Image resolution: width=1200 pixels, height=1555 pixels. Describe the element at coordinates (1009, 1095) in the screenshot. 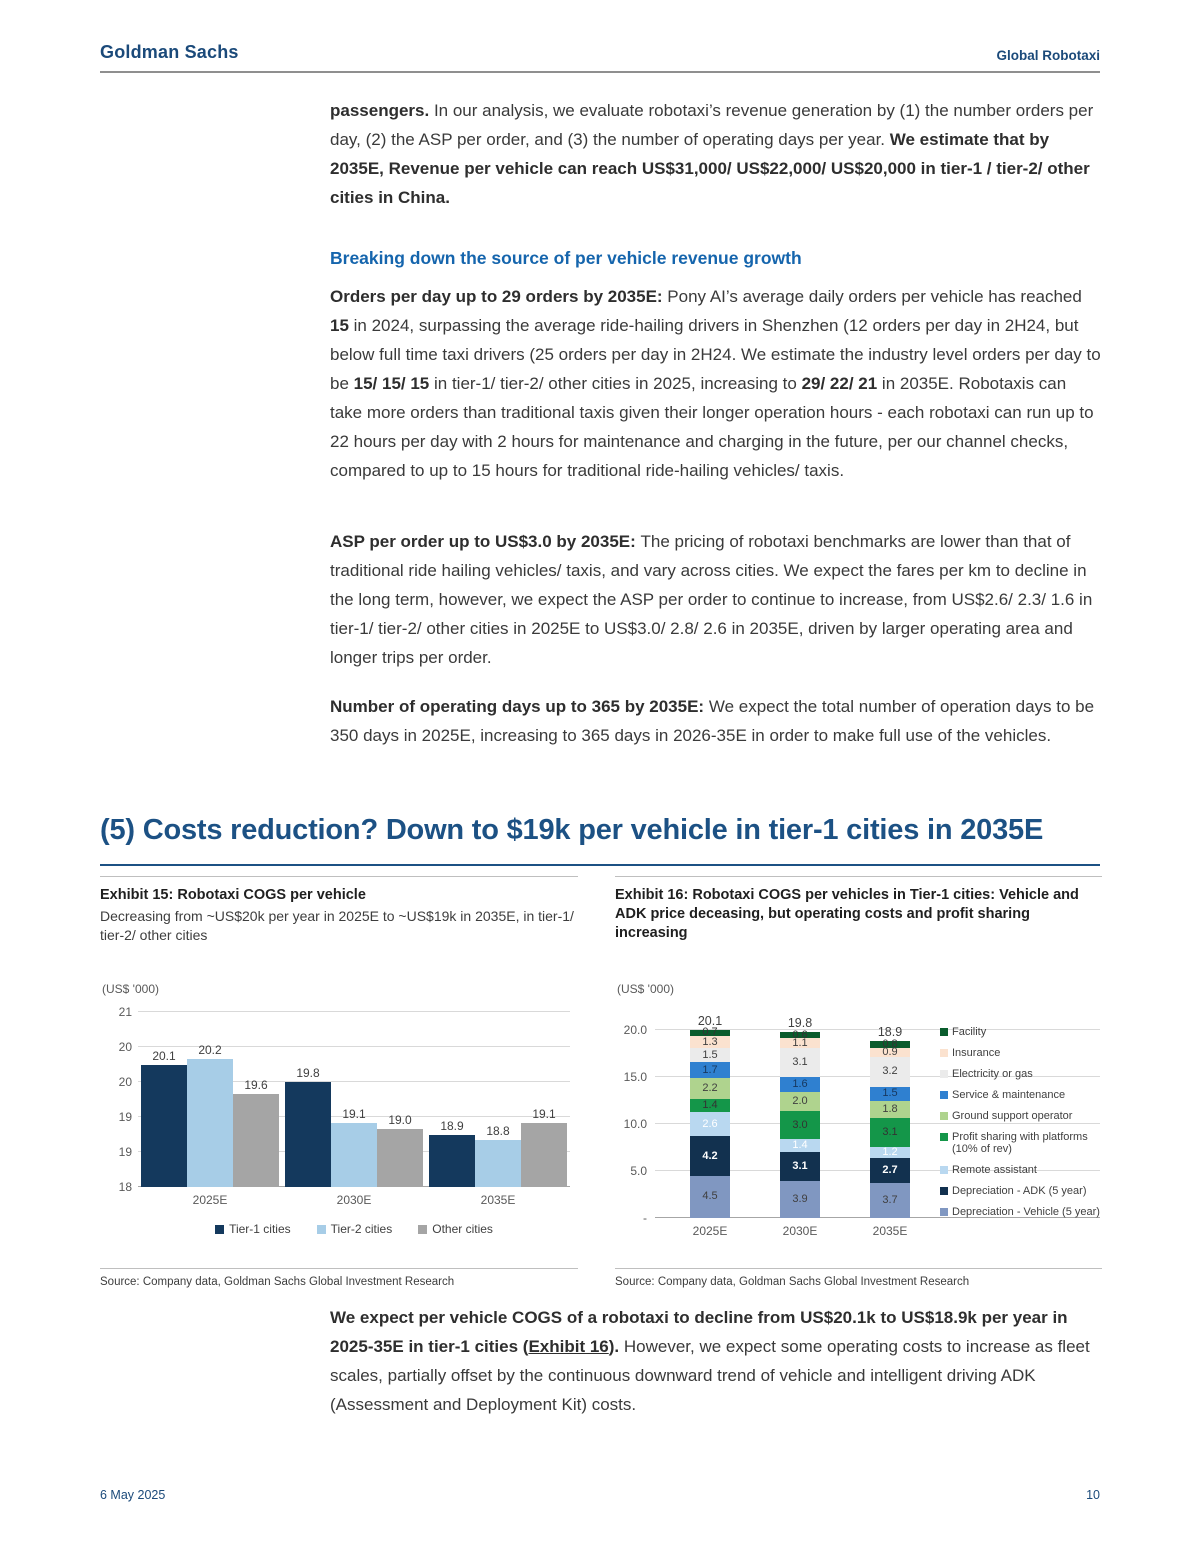

I see `legend-label: Service & maintenance` at that location.